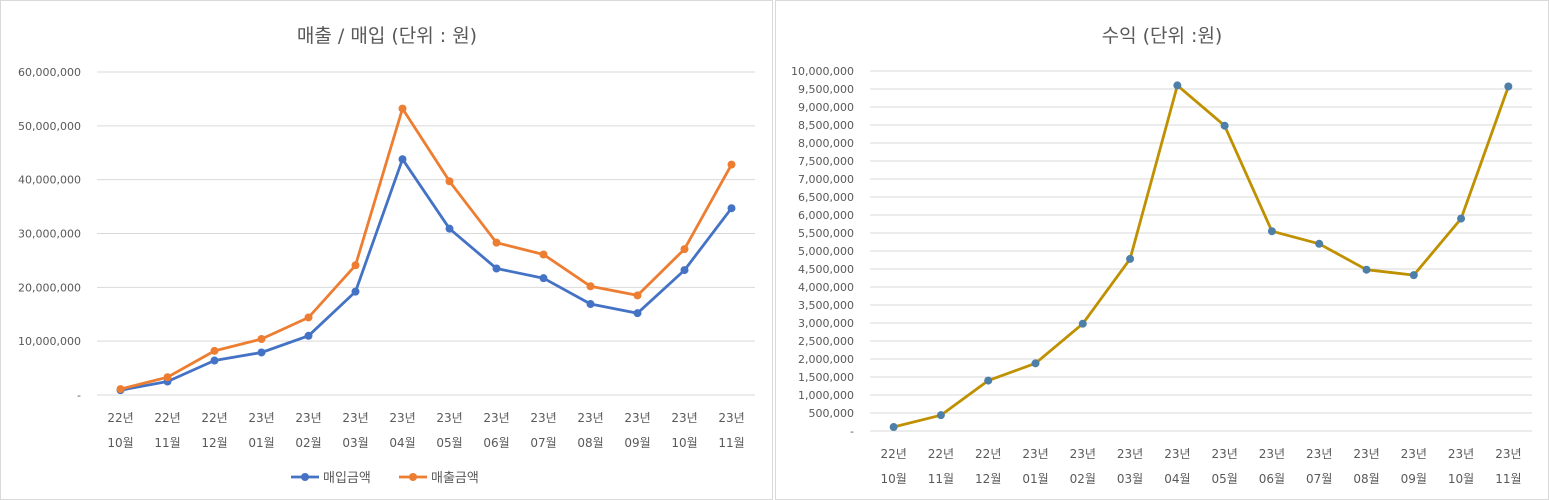 Image resolution: width=1549 pixels, height=500 pixels. Describe the element at coordinates (1366, 479) in the screenshot. I see `right-x-tick-label: 08월` at that location.